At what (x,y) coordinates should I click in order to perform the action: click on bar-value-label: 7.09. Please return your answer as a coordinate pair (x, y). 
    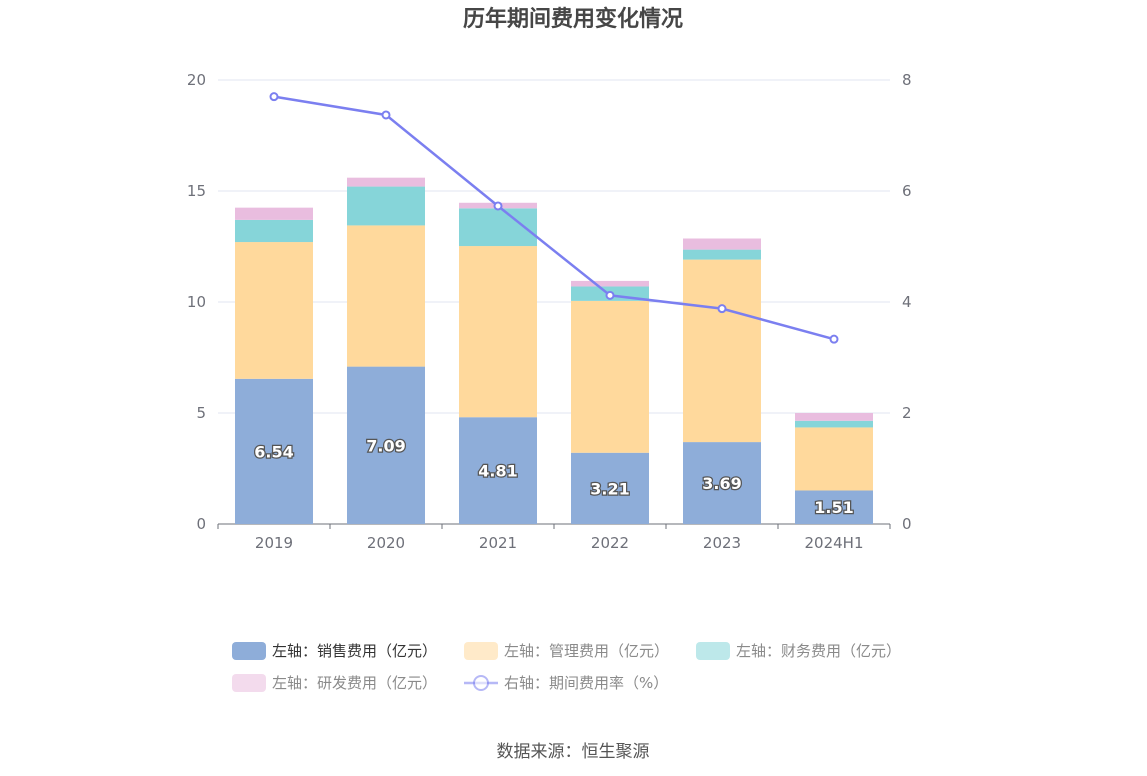
    Looking at the image, I should click on (385, 445).